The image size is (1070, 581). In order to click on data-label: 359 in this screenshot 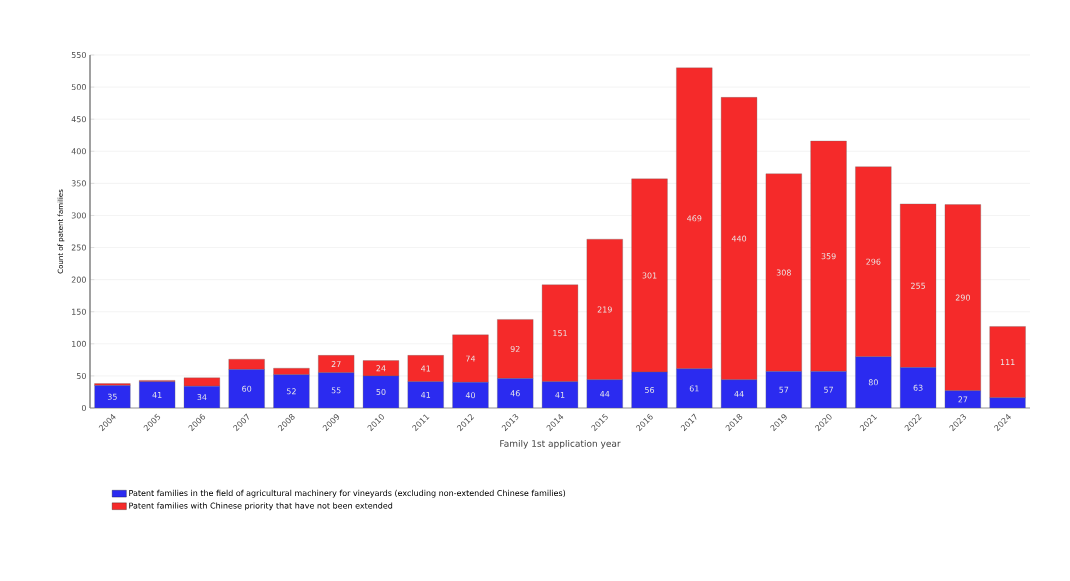, I will do `click(828, 256)`.